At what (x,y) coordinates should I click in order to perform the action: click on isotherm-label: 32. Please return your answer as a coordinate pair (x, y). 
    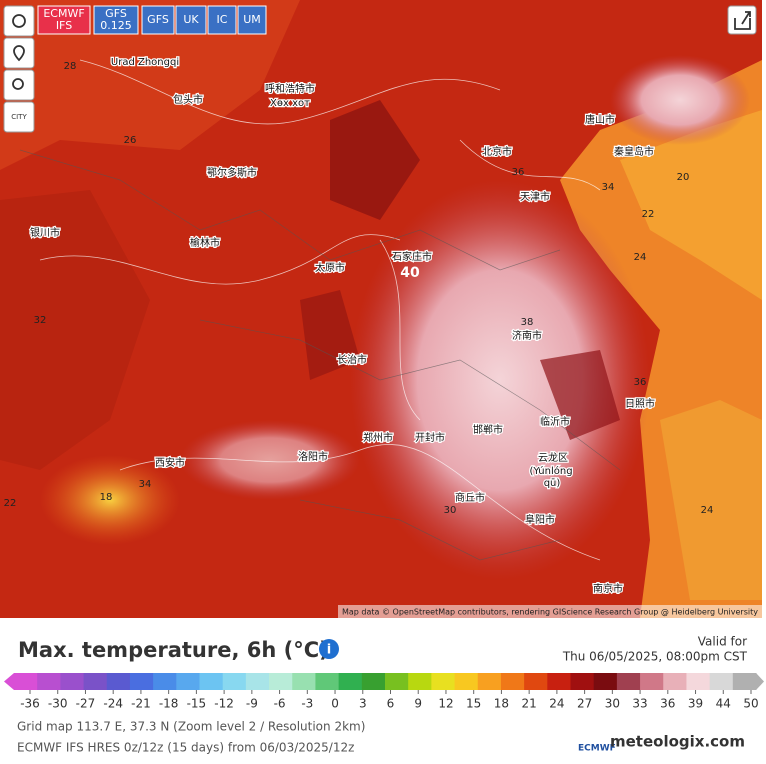
    Looking at the image, I should click on (40, 320).